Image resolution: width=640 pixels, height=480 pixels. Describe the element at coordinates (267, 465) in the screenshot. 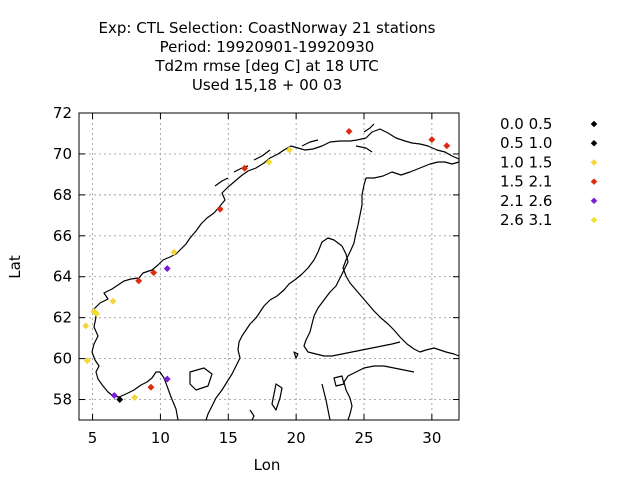

I see `x-axis-label: Lon` at that location.